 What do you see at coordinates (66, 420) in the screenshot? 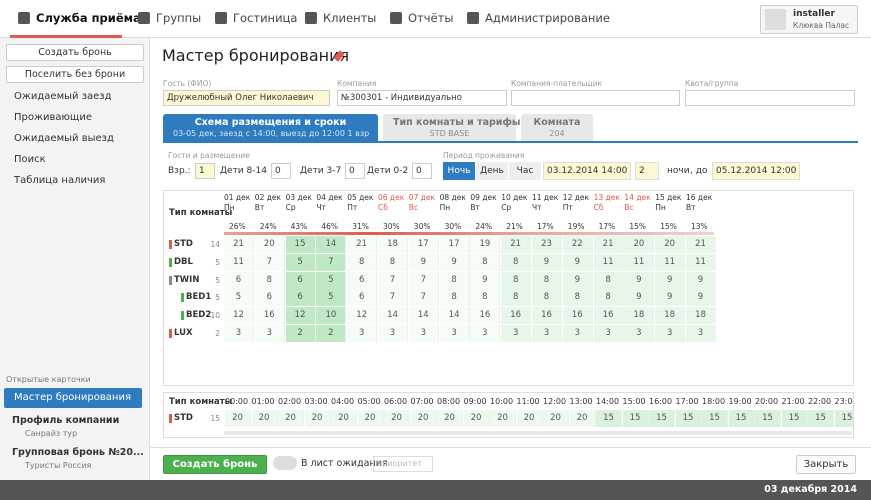
I see `card-title: Профиль компании` at bounding box center [66, 420].